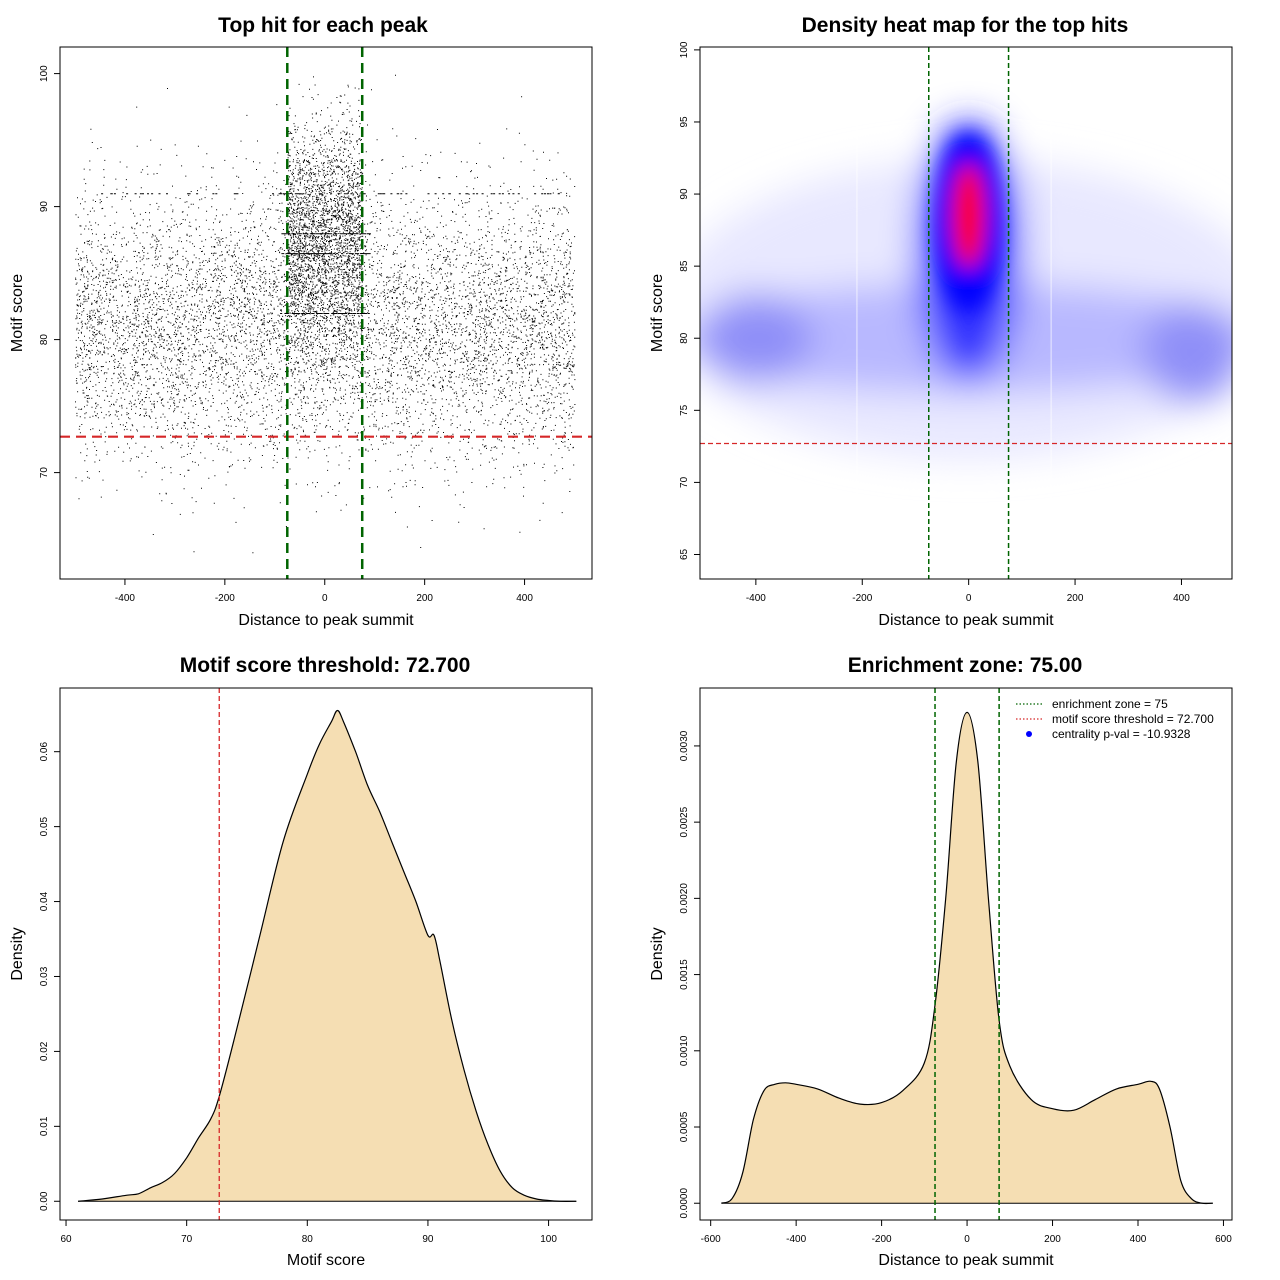 The height and width of the screenshot is (1280, 1280). What do you see at coordinates (44, 1051) in the screenshot?
I see `p3-ytick-label-2: 0.02` at bounding box center [44, 1051].